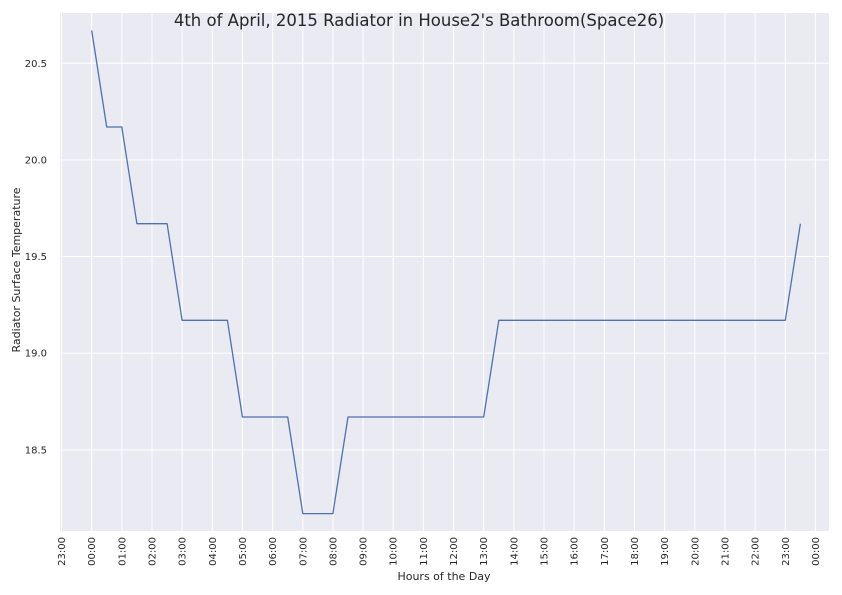 The width and height of the screenshot is (842, 595). Describe the element at coordinates (36, 64) in the screenshot. I see `y-tick-label: 20.5` at that location.